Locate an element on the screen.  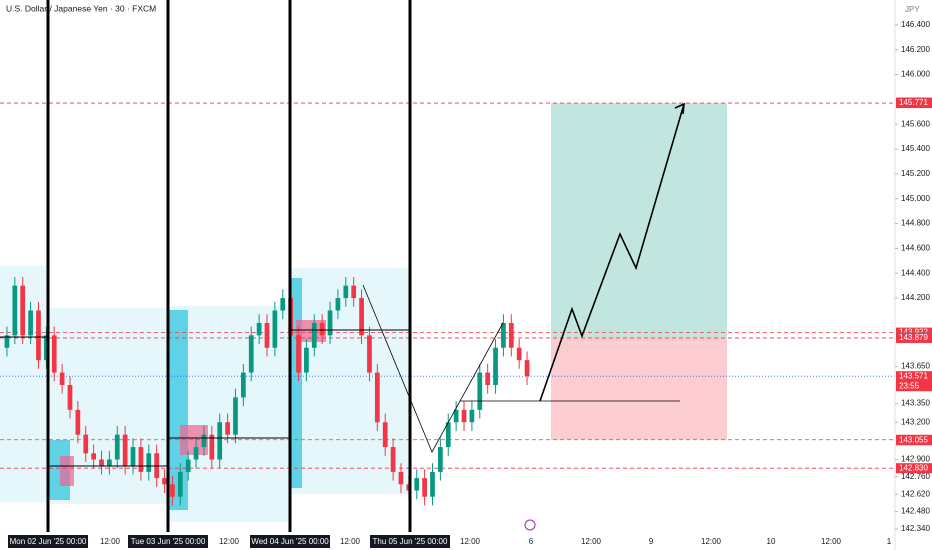
price-label: 143.879 is located at coordinates (913, 337).